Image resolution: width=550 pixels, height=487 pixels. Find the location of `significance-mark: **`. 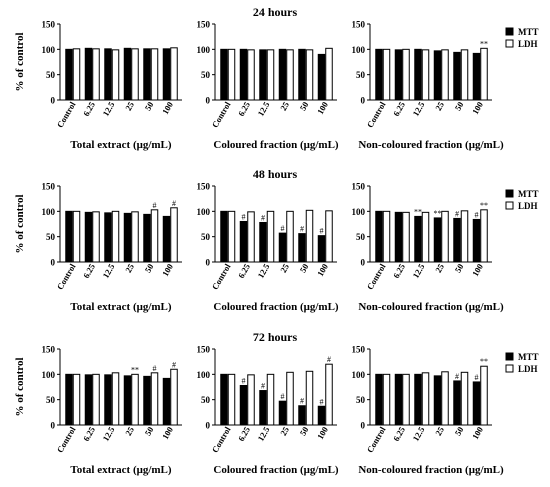

significance-mark: ** is located at coordinates (484, 361).